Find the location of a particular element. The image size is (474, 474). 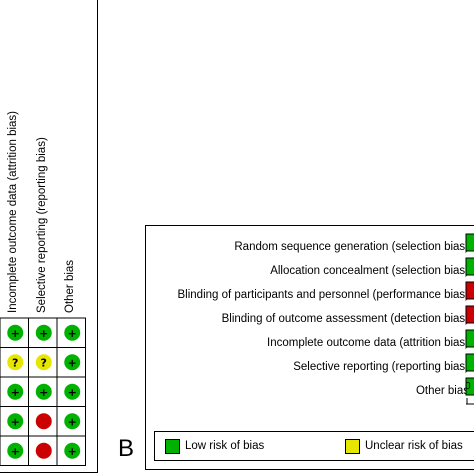

x-axis-tick-label: 0 is located at coordinates (468, 386).